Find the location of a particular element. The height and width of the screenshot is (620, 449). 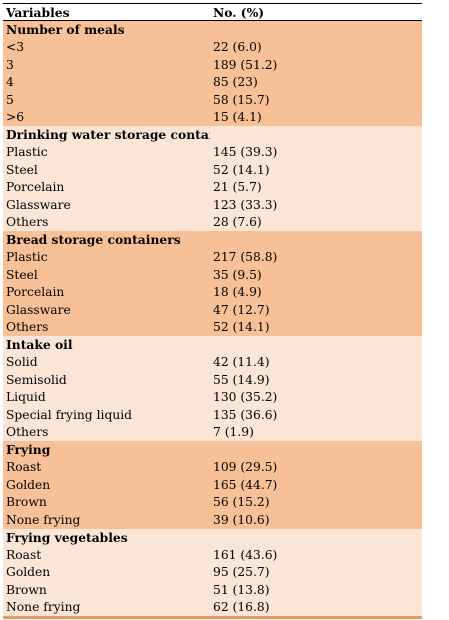

header-count-percent: No. (%) is located at coordinates (239, 12).